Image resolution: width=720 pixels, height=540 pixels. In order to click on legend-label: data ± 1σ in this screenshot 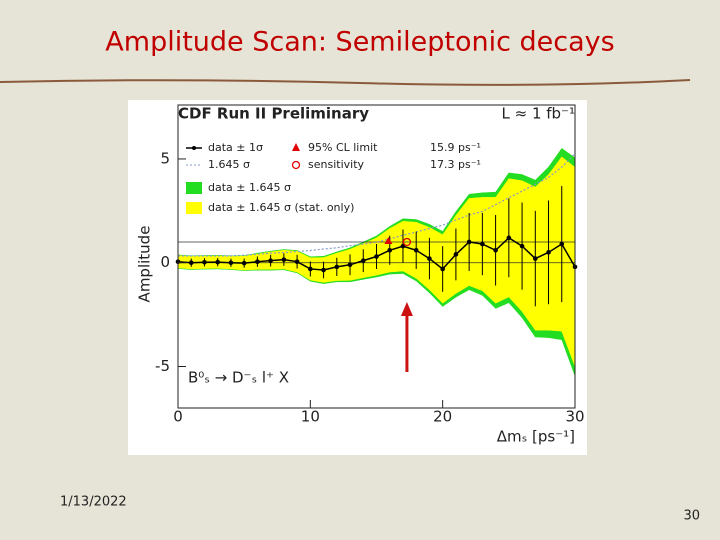, I will do `click(235, 147)`.